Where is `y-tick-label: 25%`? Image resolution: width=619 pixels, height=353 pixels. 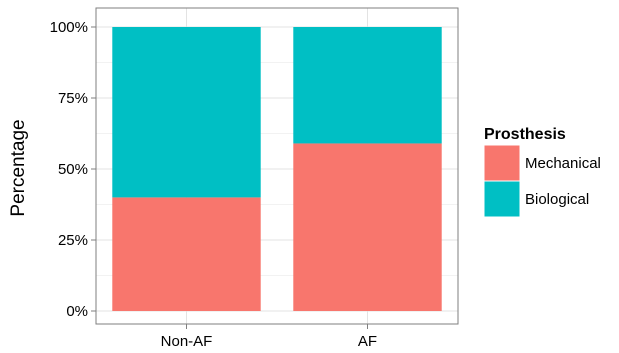 y-tick-label: 25% is located at coordinates (73, 240).